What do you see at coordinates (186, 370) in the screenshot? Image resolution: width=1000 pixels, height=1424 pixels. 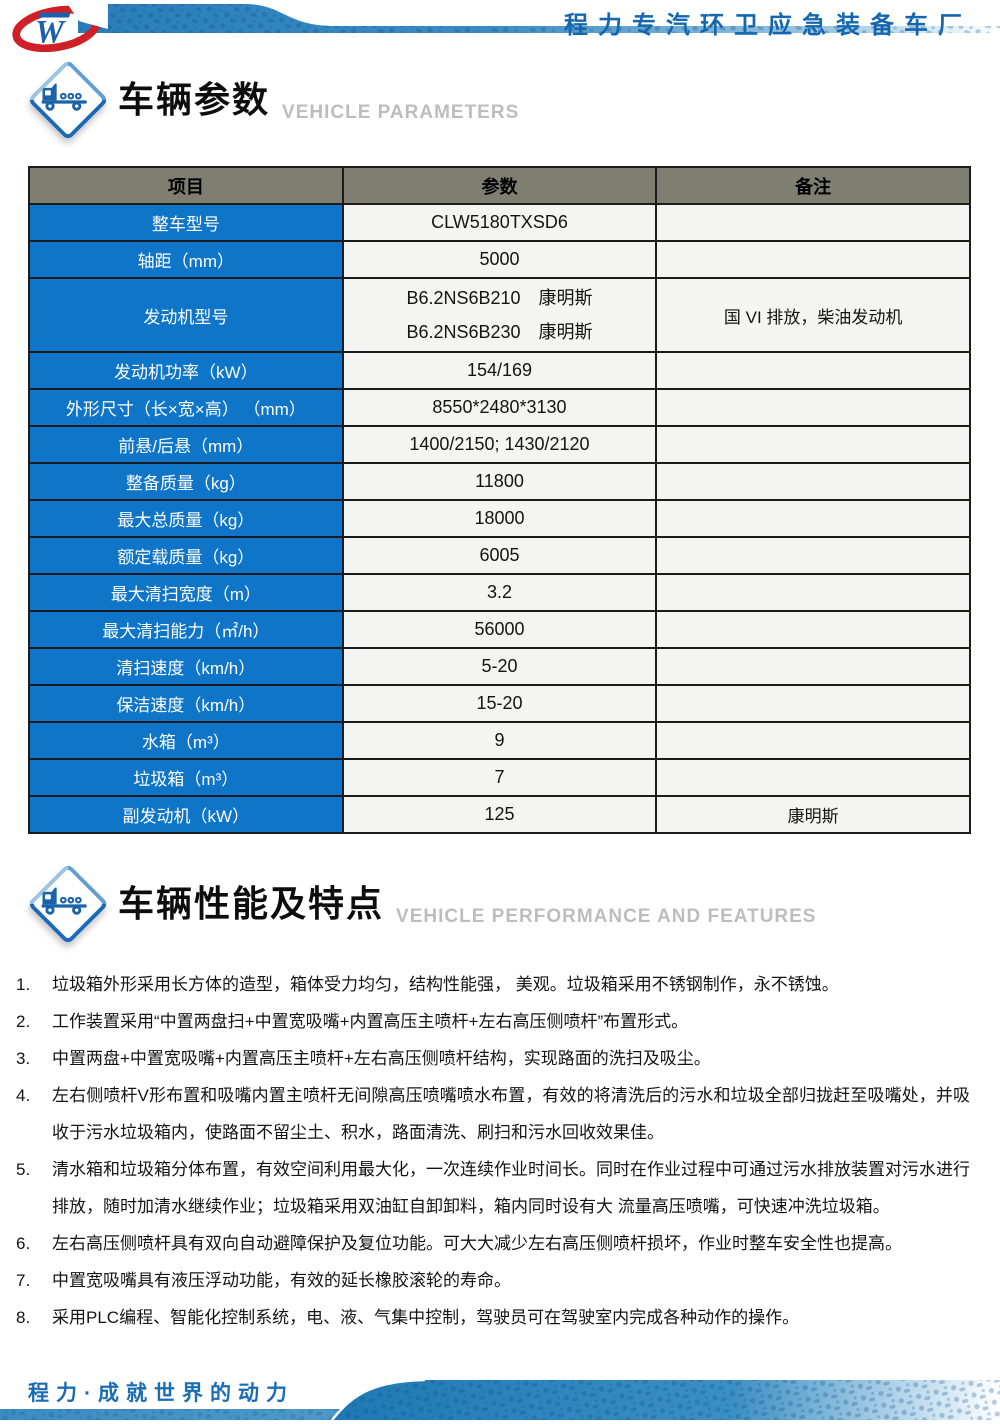 I see `item-cell: 发动机功率（kW）` at bounding box center [186, 370].